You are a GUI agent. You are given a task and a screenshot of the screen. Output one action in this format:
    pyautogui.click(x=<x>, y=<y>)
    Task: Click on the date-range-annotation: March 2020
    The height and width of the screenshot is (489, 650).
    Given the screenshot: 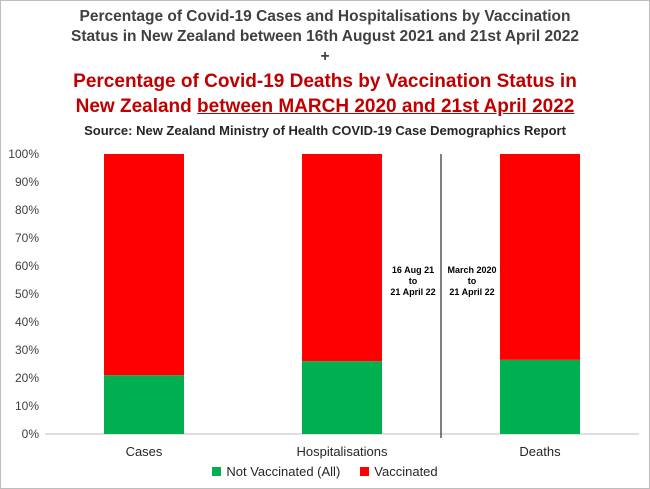 What is the action you would take?
    pyautogui.click(x=471, y=270)
    